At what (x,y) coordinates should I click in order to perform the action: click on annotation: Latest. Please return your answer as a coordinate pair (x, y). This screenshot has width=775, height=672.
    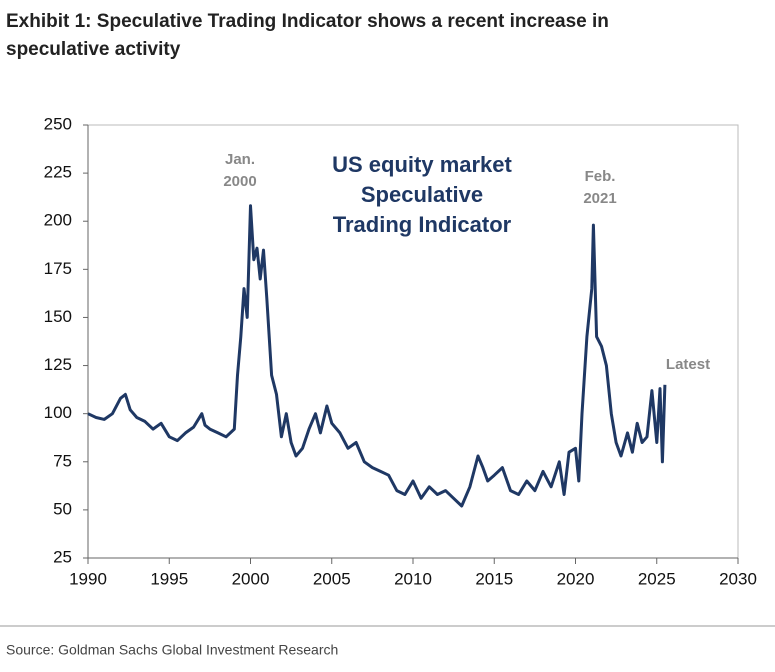
    Looking at the image, I should click on (688, 364).